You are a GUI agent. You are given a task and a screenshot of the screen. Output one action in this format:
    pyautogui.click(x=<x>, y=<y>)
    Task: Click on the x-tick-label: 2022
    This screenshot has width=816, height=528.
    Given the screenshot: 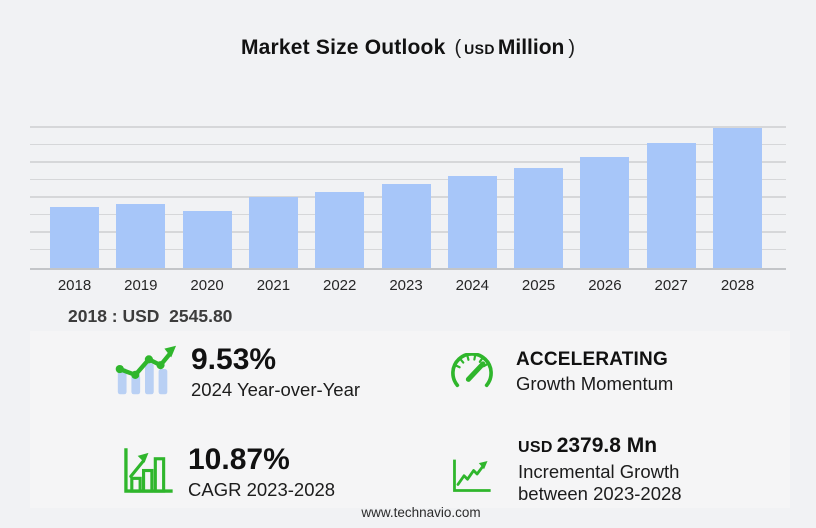 What is the action you would take?
    pyautogui.click(x=340, y=285)
    